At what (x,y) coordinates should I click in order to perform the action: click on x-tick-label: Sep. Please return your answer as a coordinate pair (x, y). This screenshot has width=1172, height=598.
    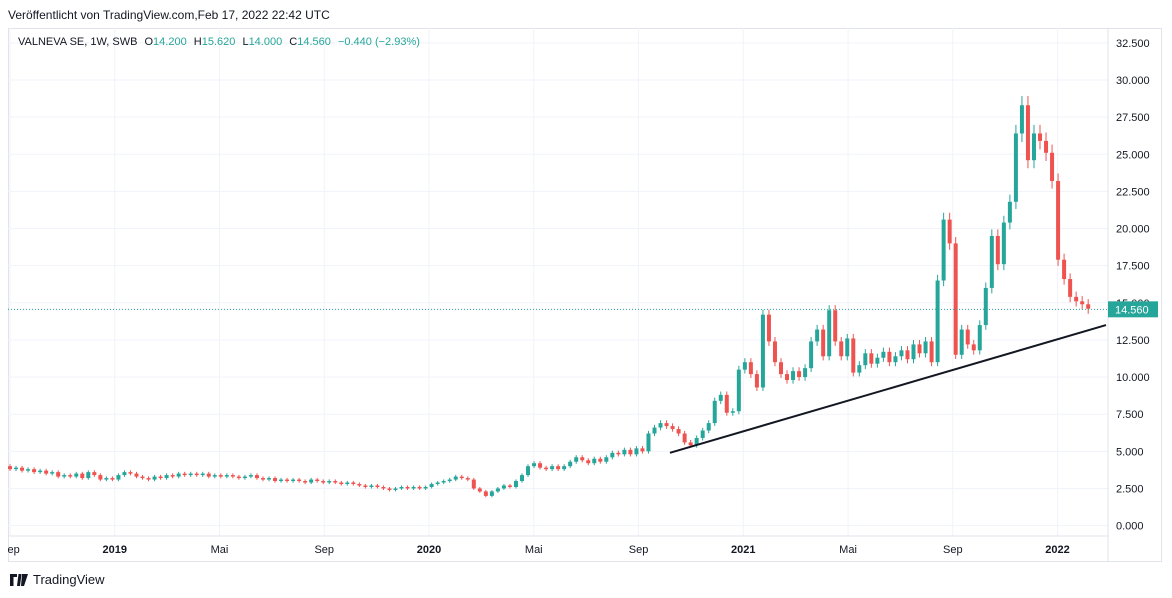
    Looking at the image, I should click on (639, 550).